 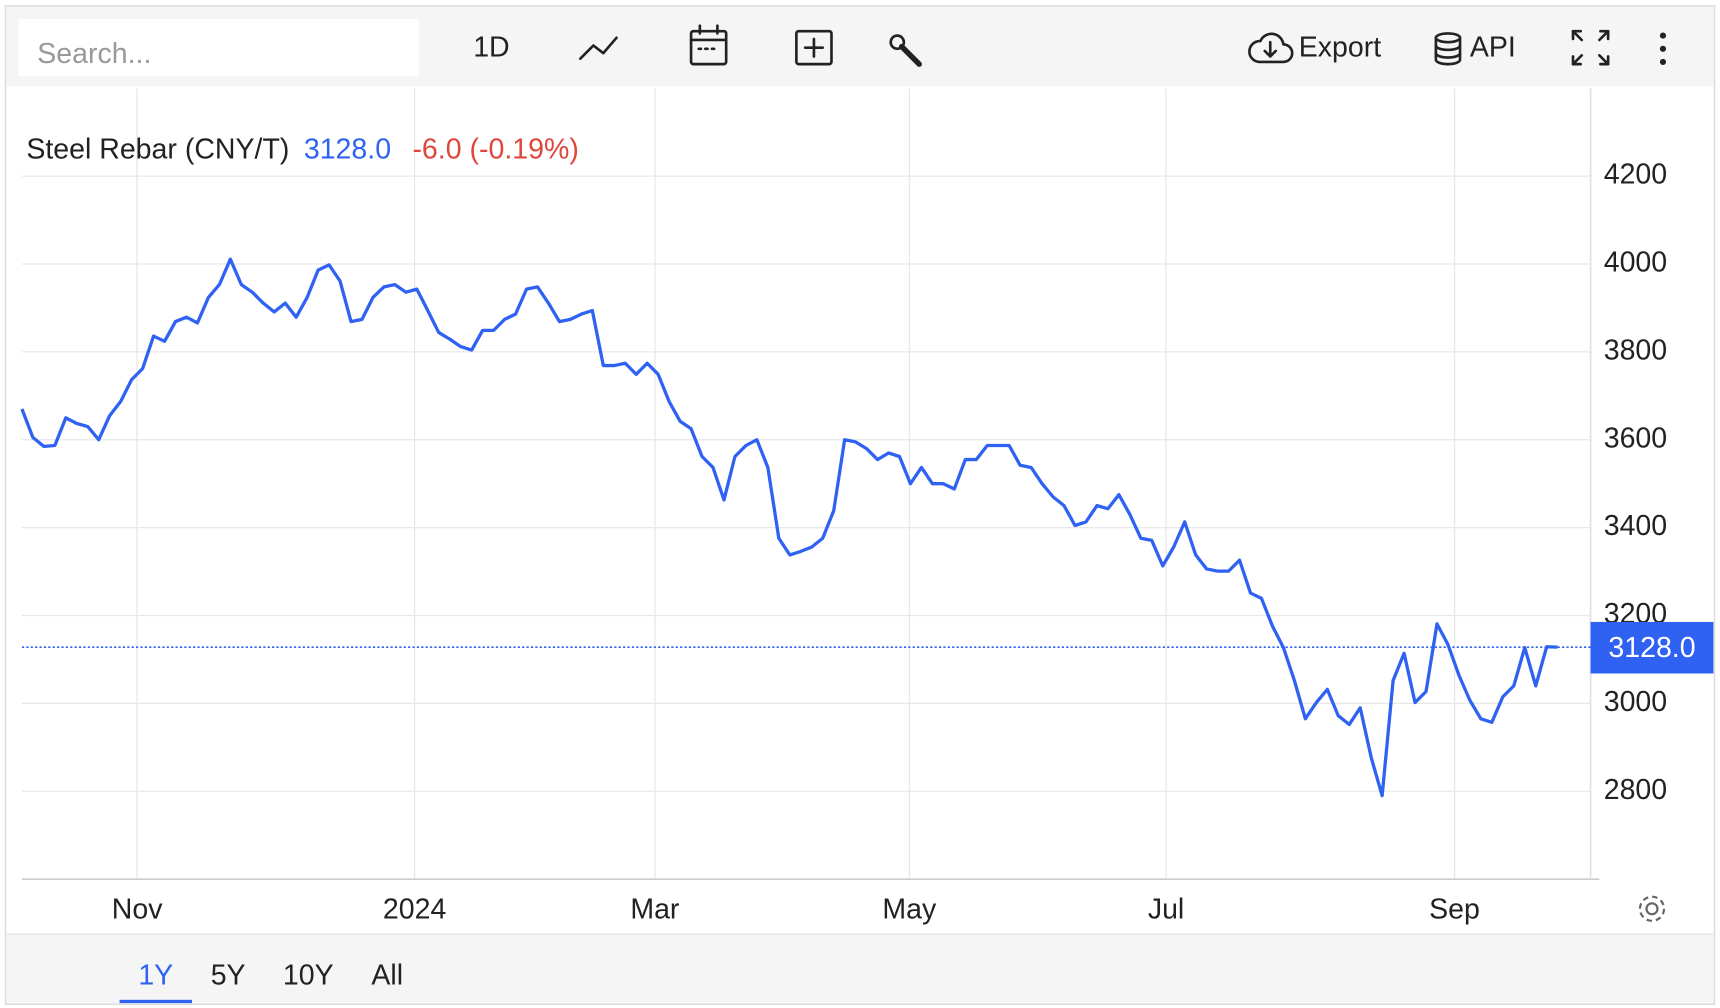 I want to click on x-tick-label: 2024, so click(x=415, y=909).